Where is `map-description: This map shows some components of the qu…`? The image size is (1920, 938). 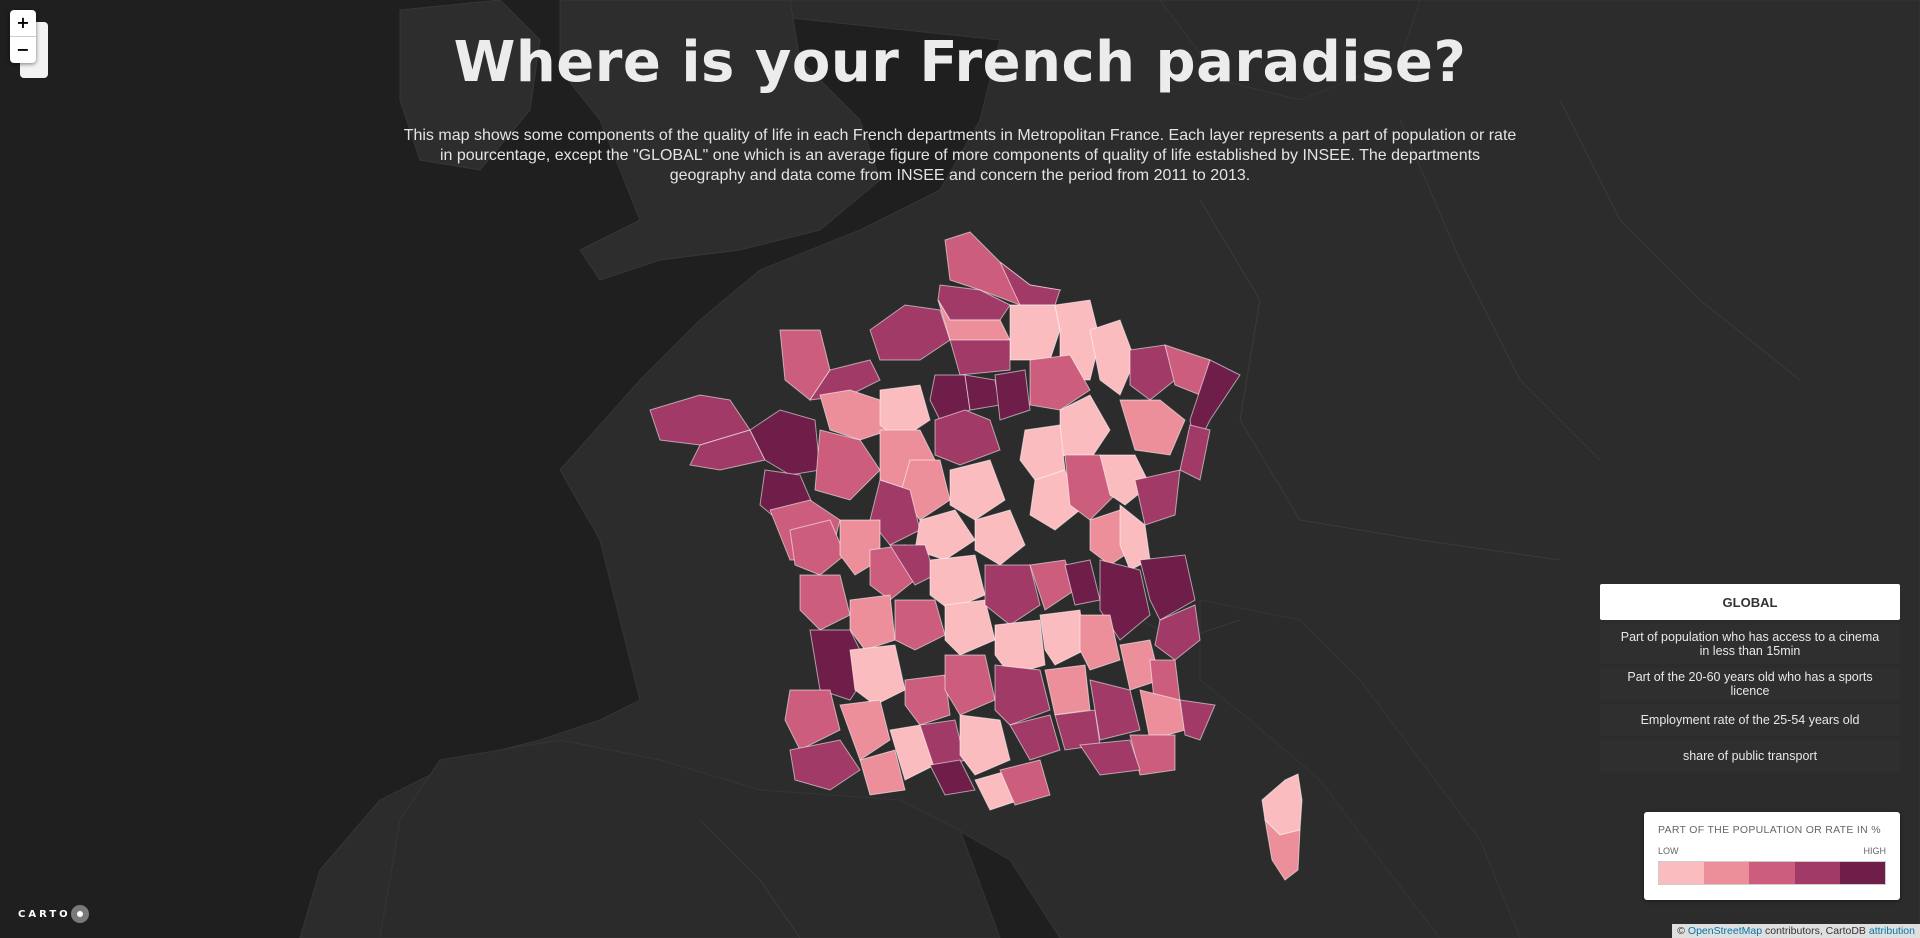
map-description: This map shows some components of the qu… is located at coordinates (960, 155).